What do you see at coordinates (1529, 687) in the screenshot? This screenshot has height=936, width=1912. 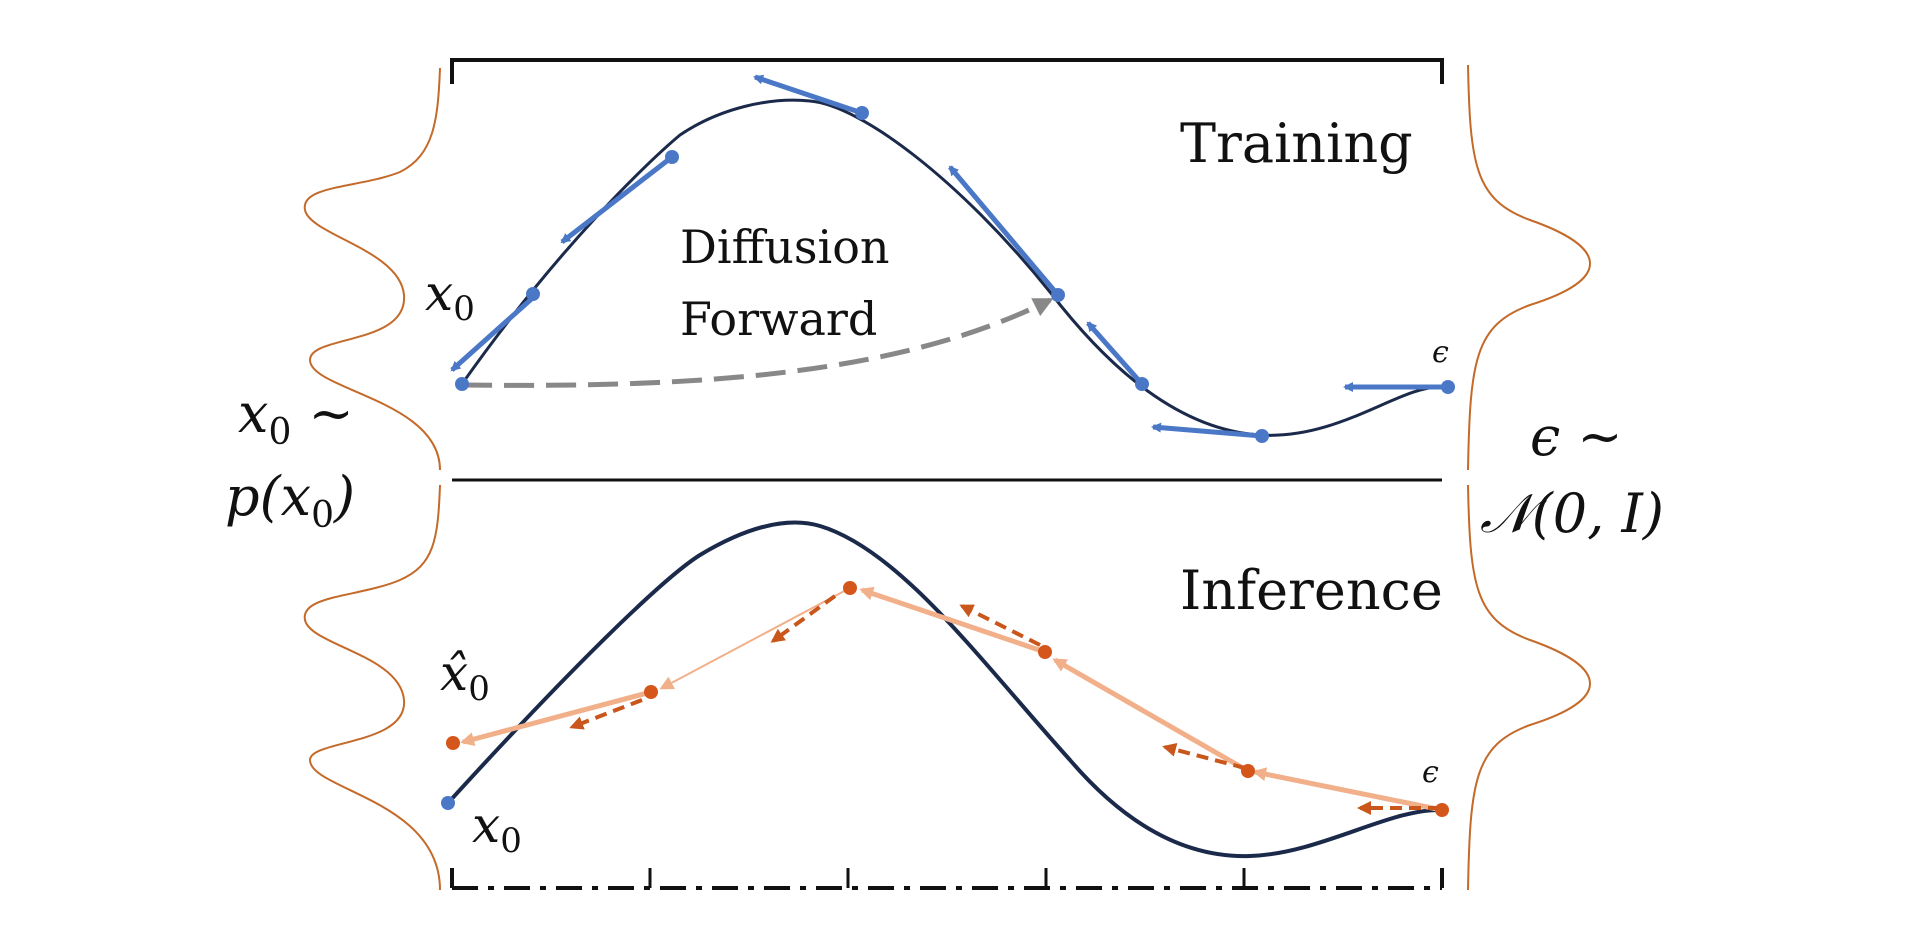 I see `noise-distribution-bottom` at bounding box center [1529, 687].